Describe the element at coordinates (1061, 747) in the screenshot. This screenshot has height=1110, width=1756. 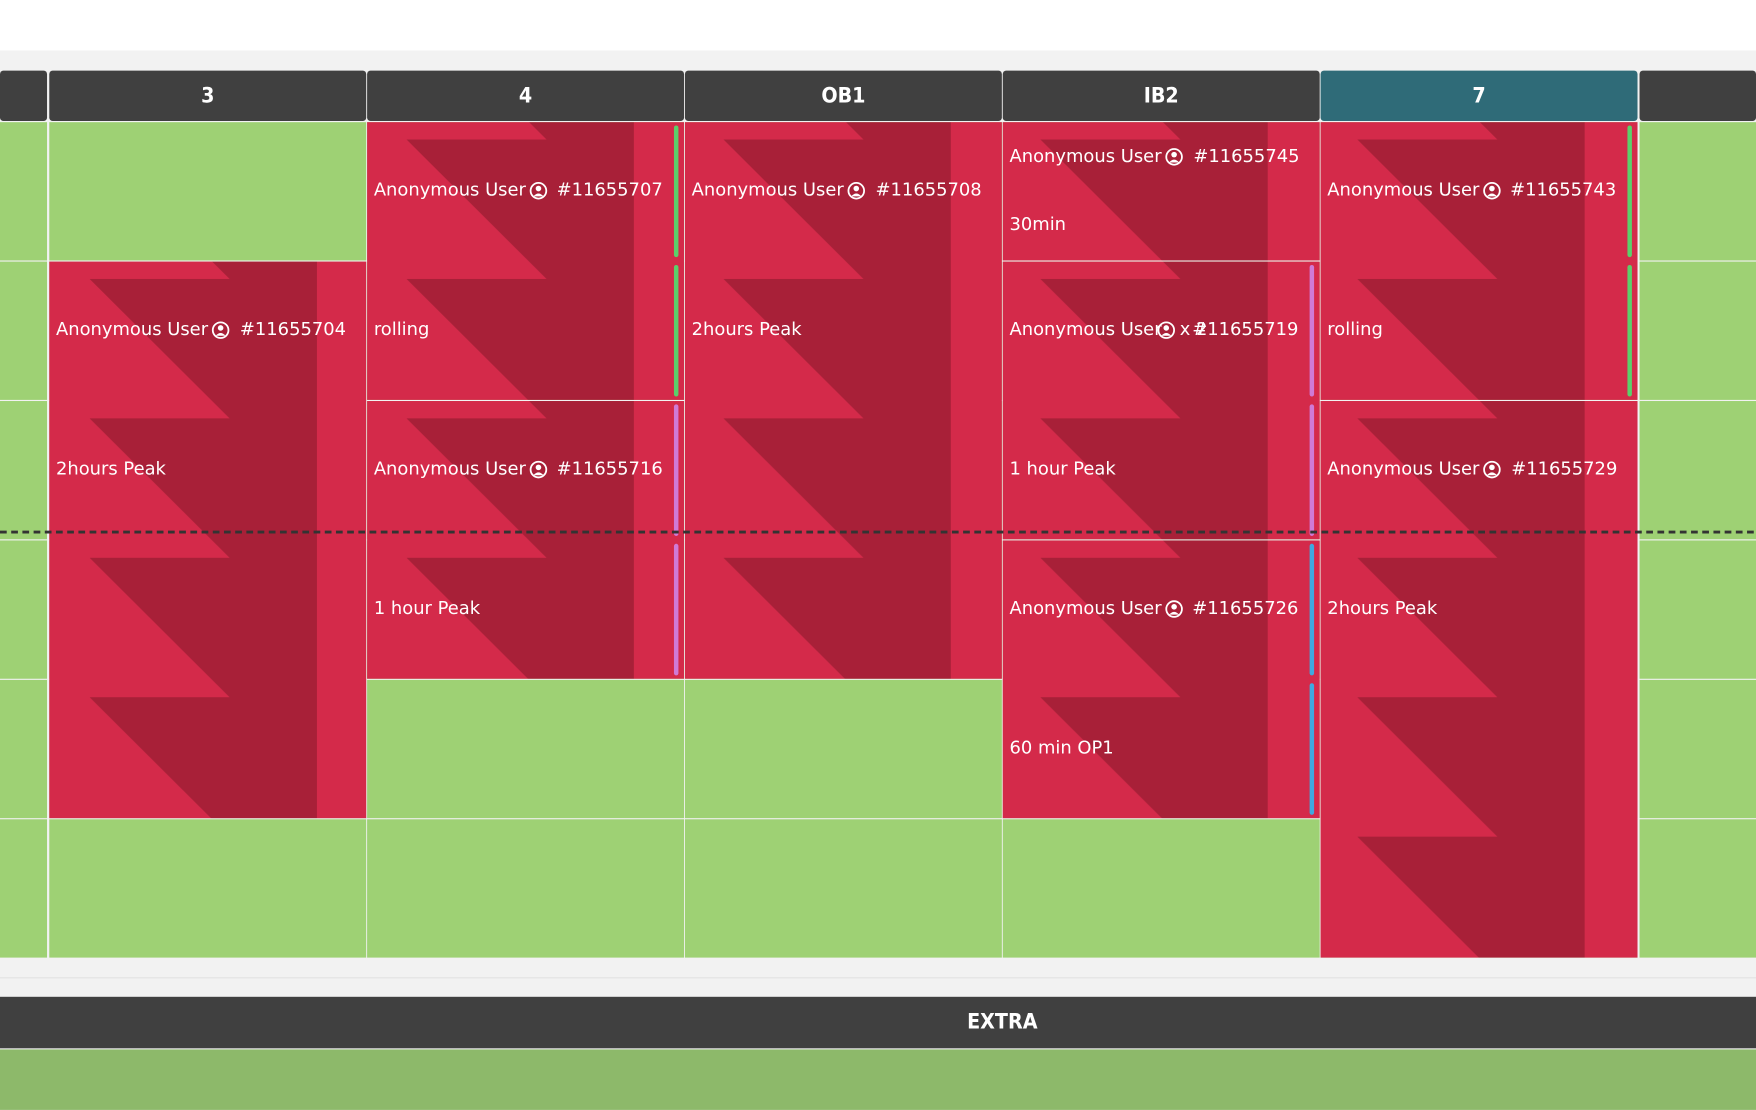
I see `booking-note: 60 min OP1` at that location.